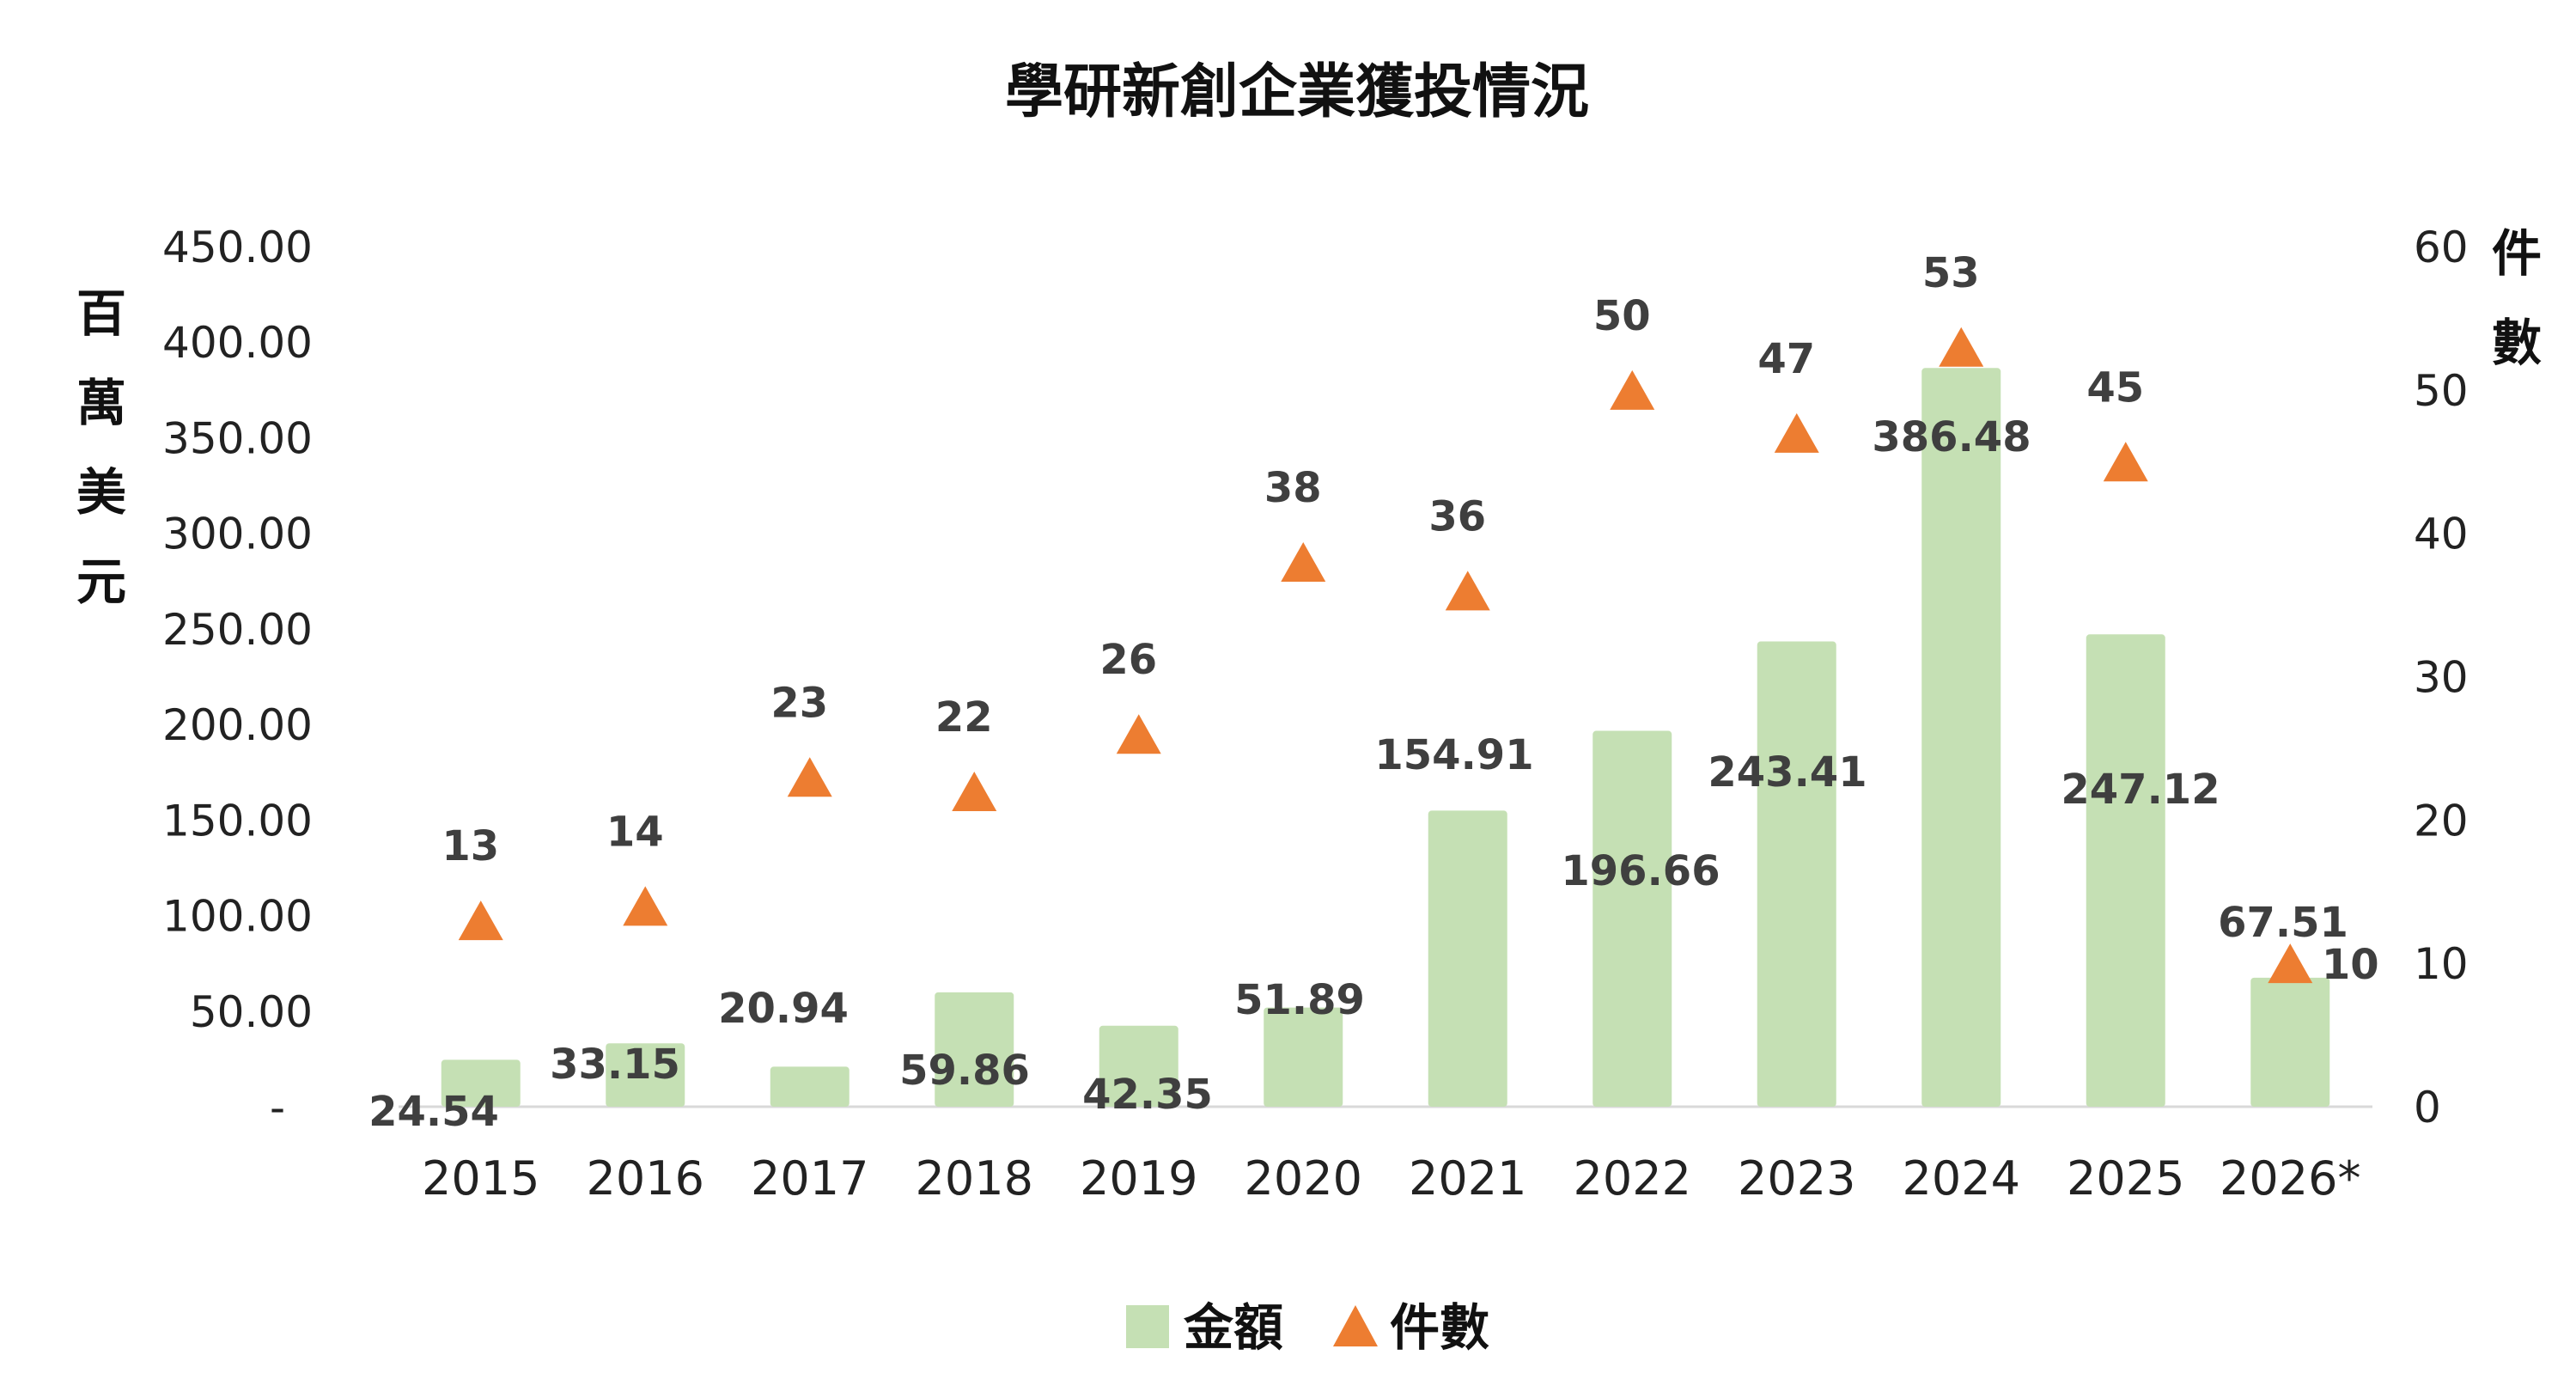  What do you see at coordinates (251, 1012) in the screenshot?
I see `y-left-tick-label: 50.00` at bounding box center [251, 1012].